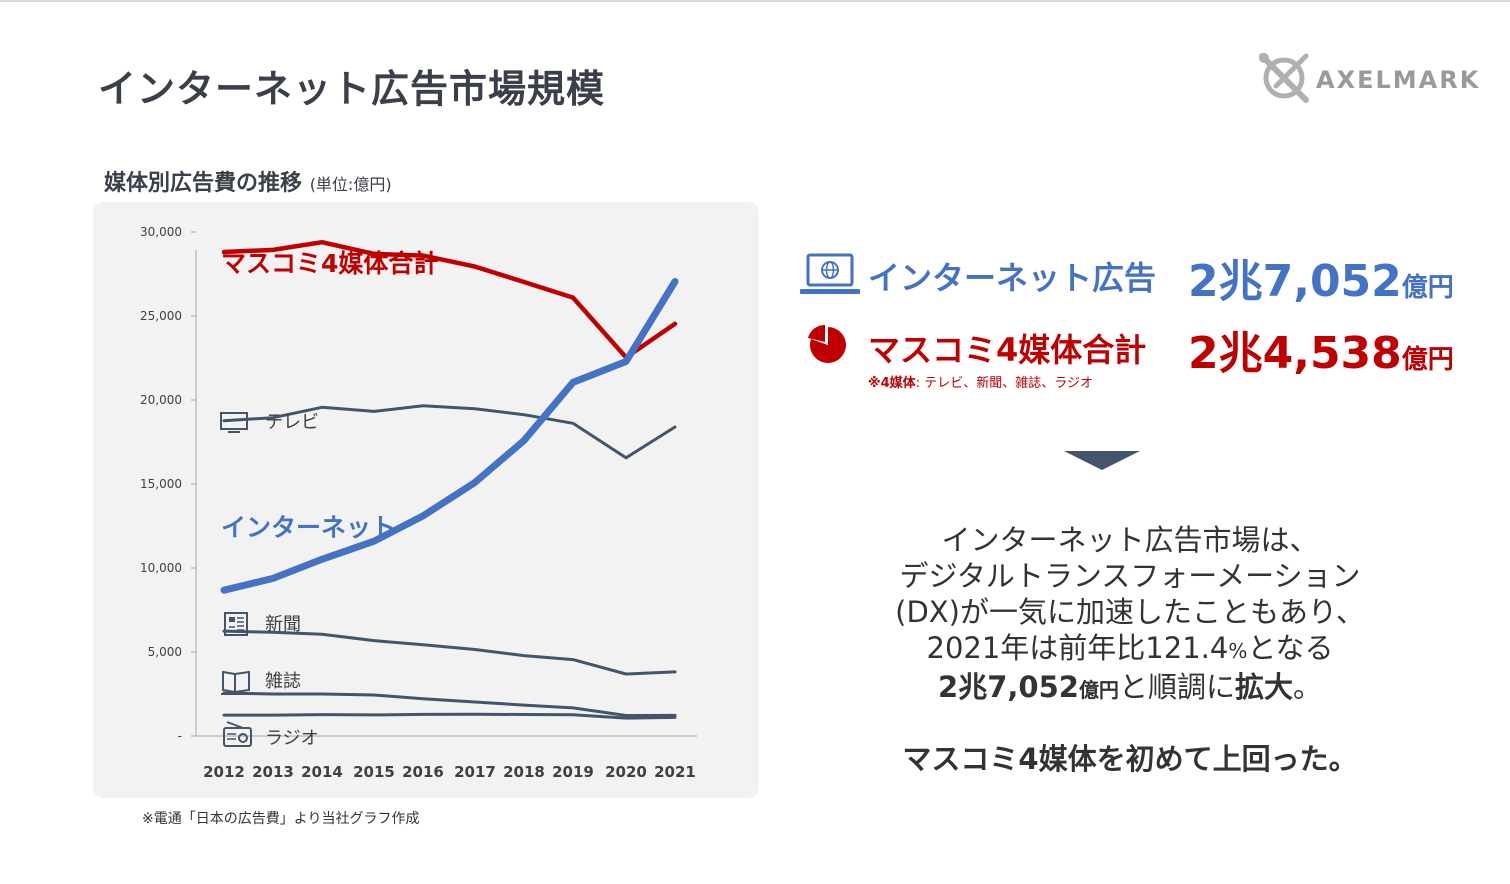 The height and width of the screenshot is (884, 1510). I want to click on series-line-masscomm, so click(449, 299).